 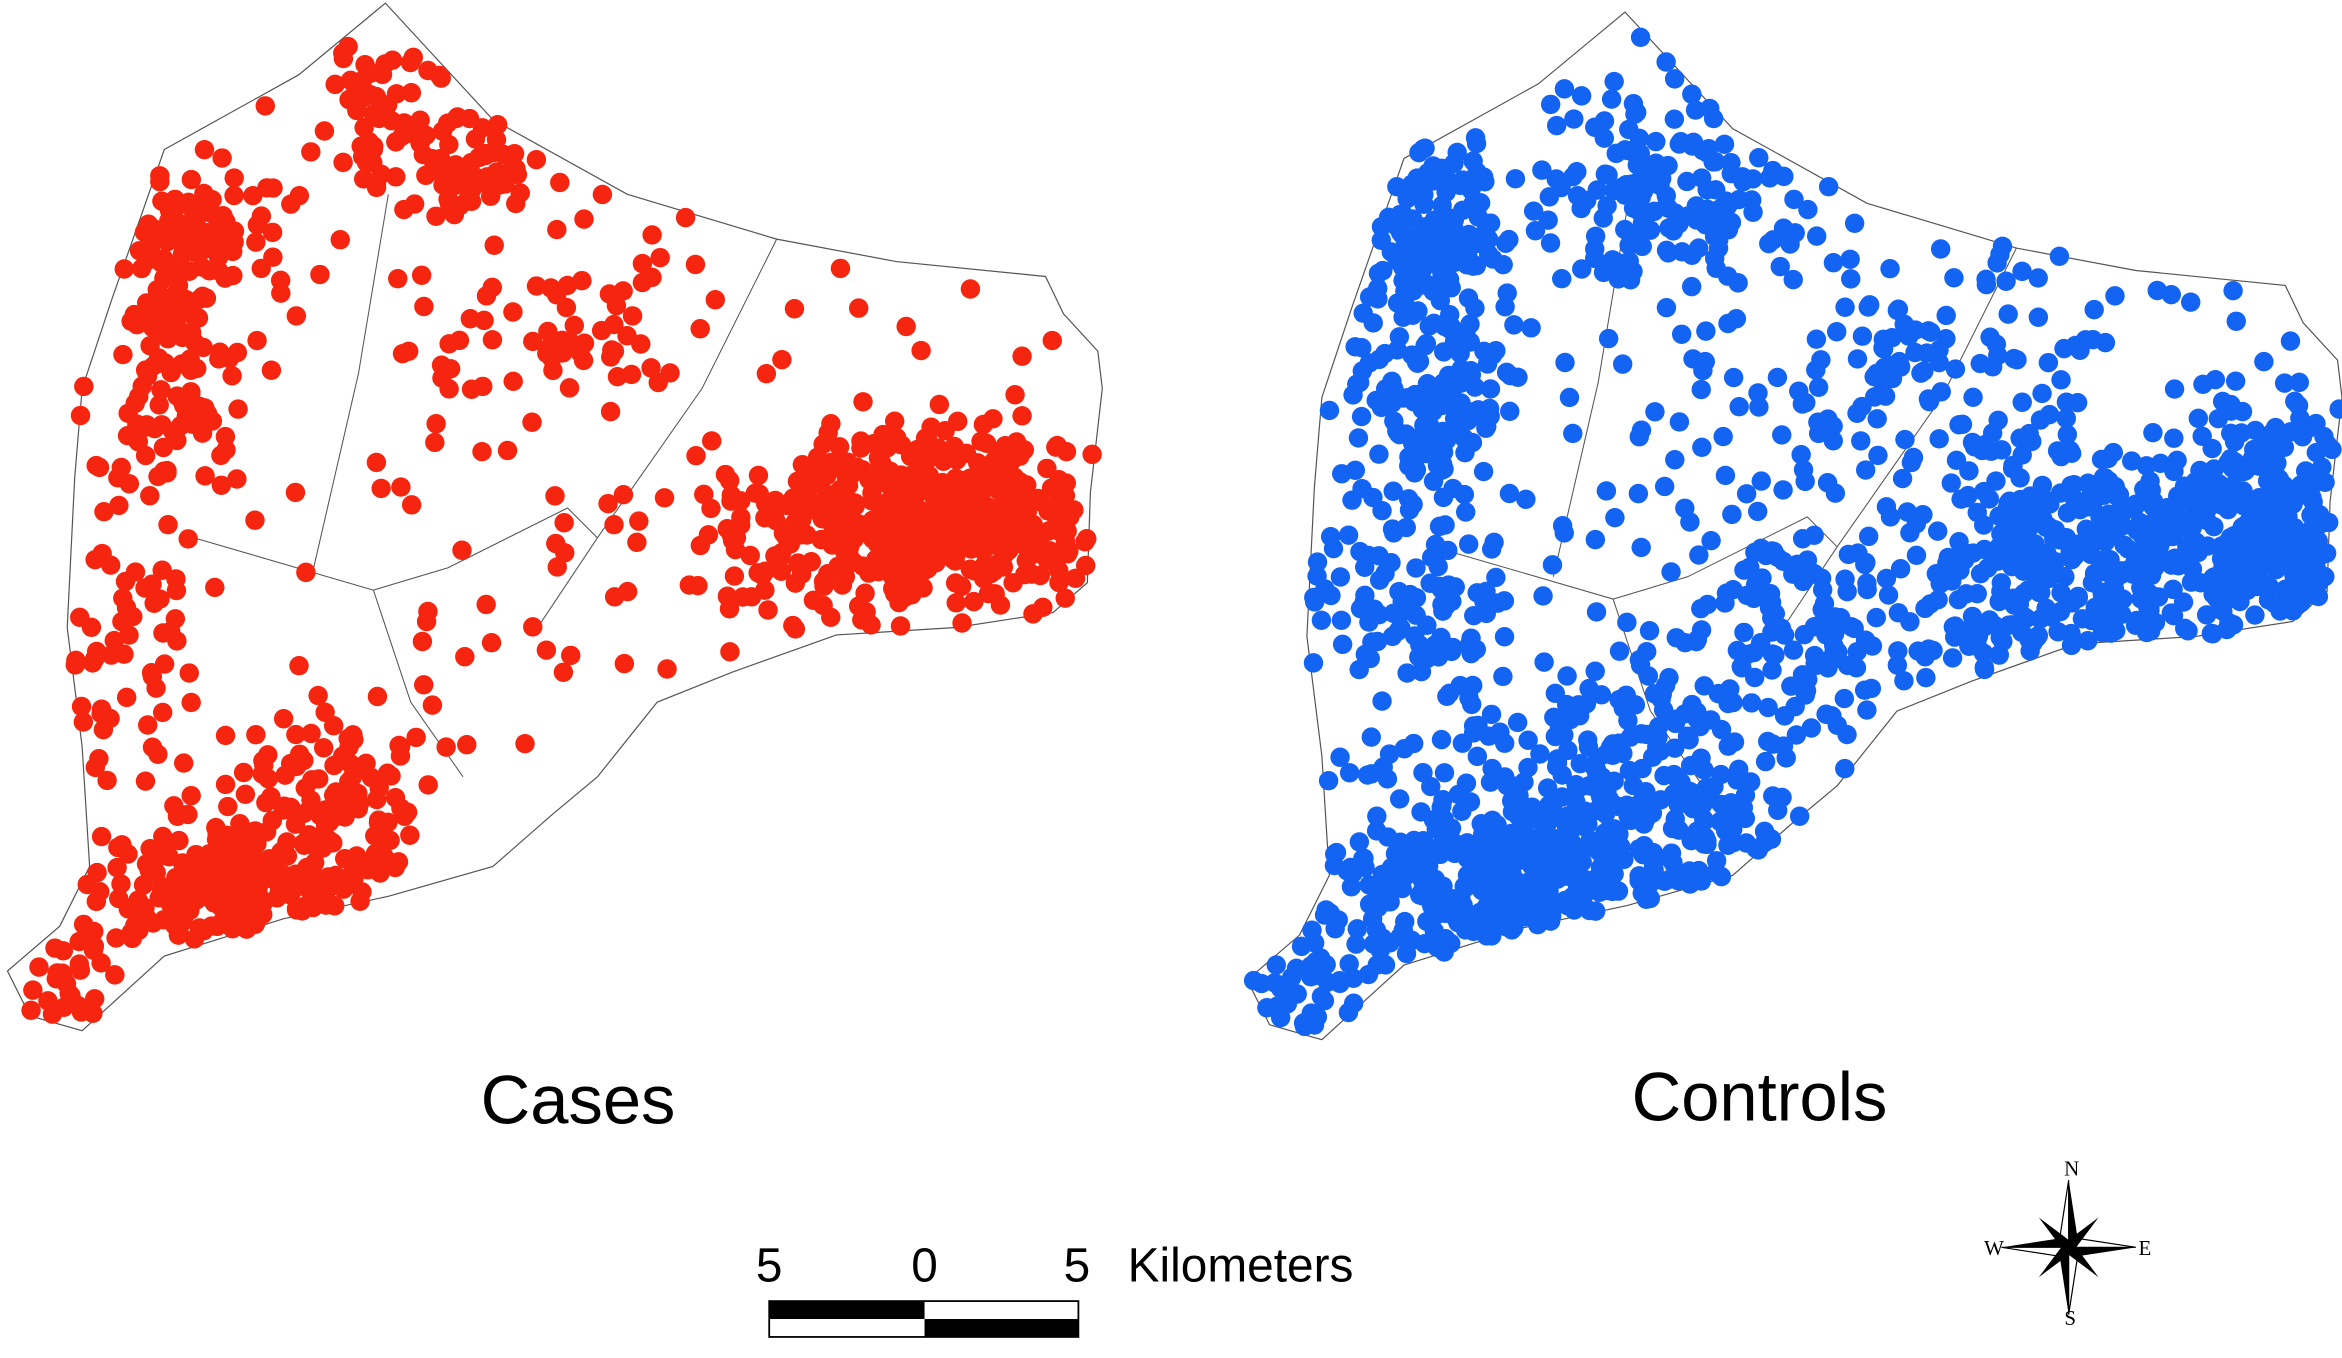 What do you see at coordinates (1760, 1096) in the screenshot?
I see `map-label: Controls` at bounding box center [1760, 1096].